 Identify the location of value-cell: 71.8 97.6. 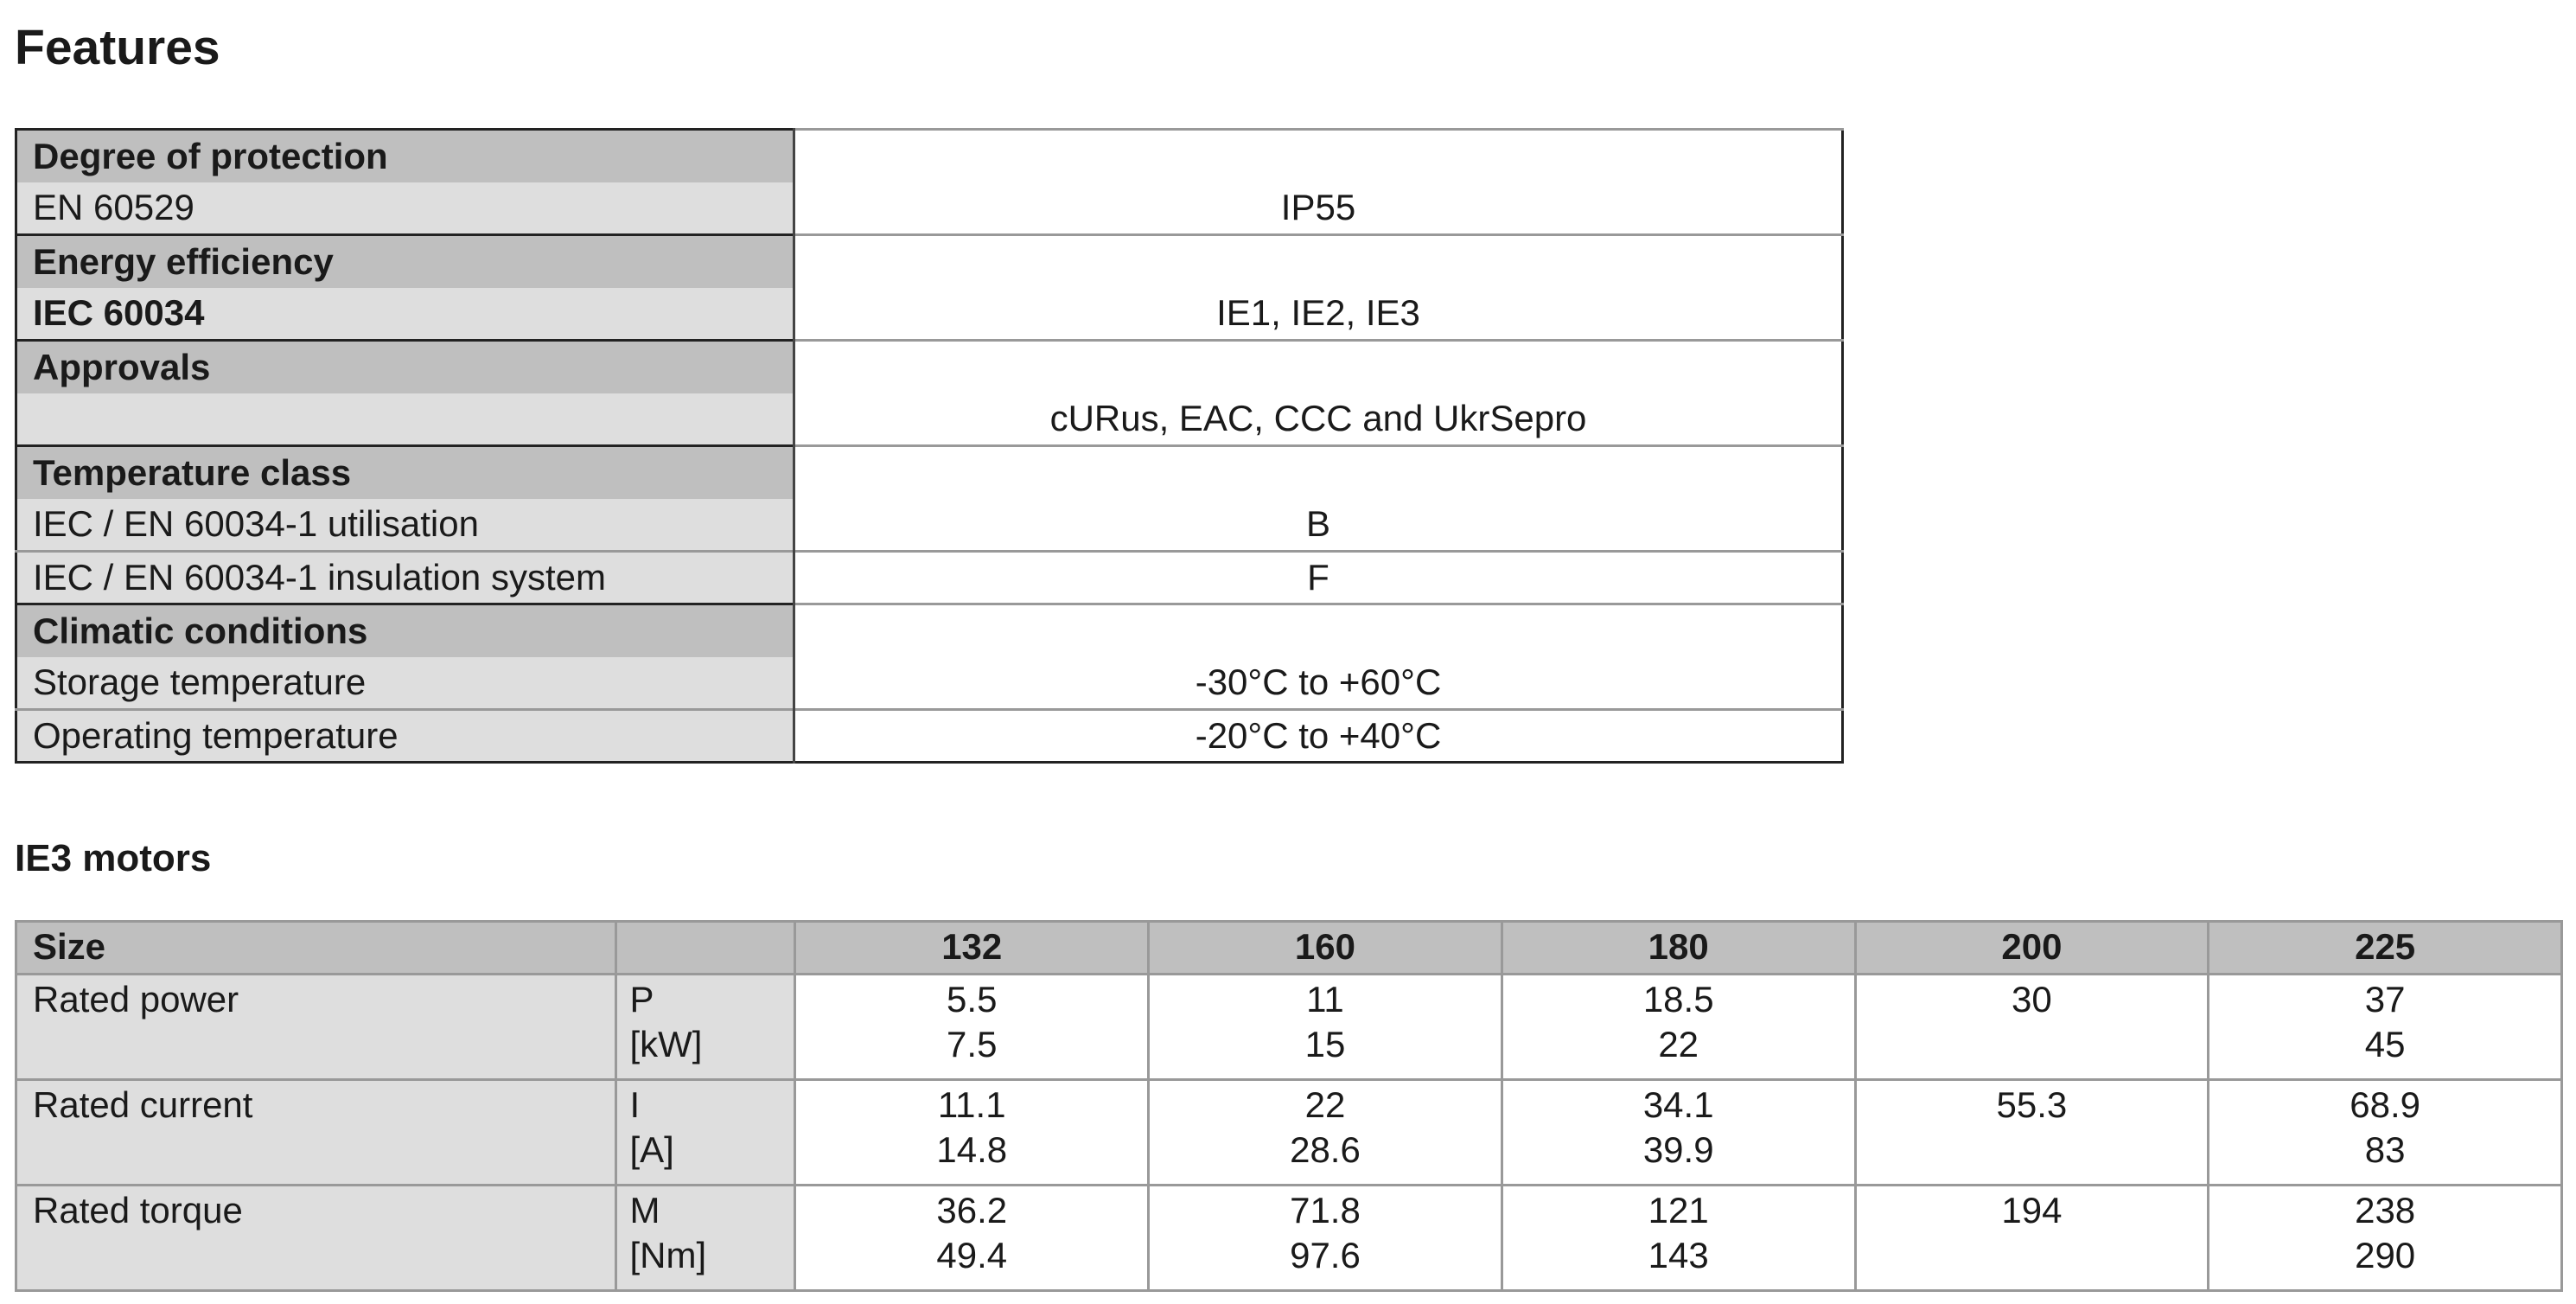
(1325, 1238).